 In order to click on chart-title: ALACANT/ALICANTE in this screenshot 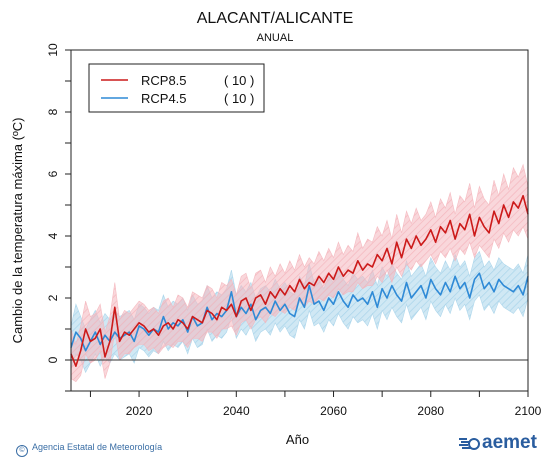, I will do `click(275, 18)`.